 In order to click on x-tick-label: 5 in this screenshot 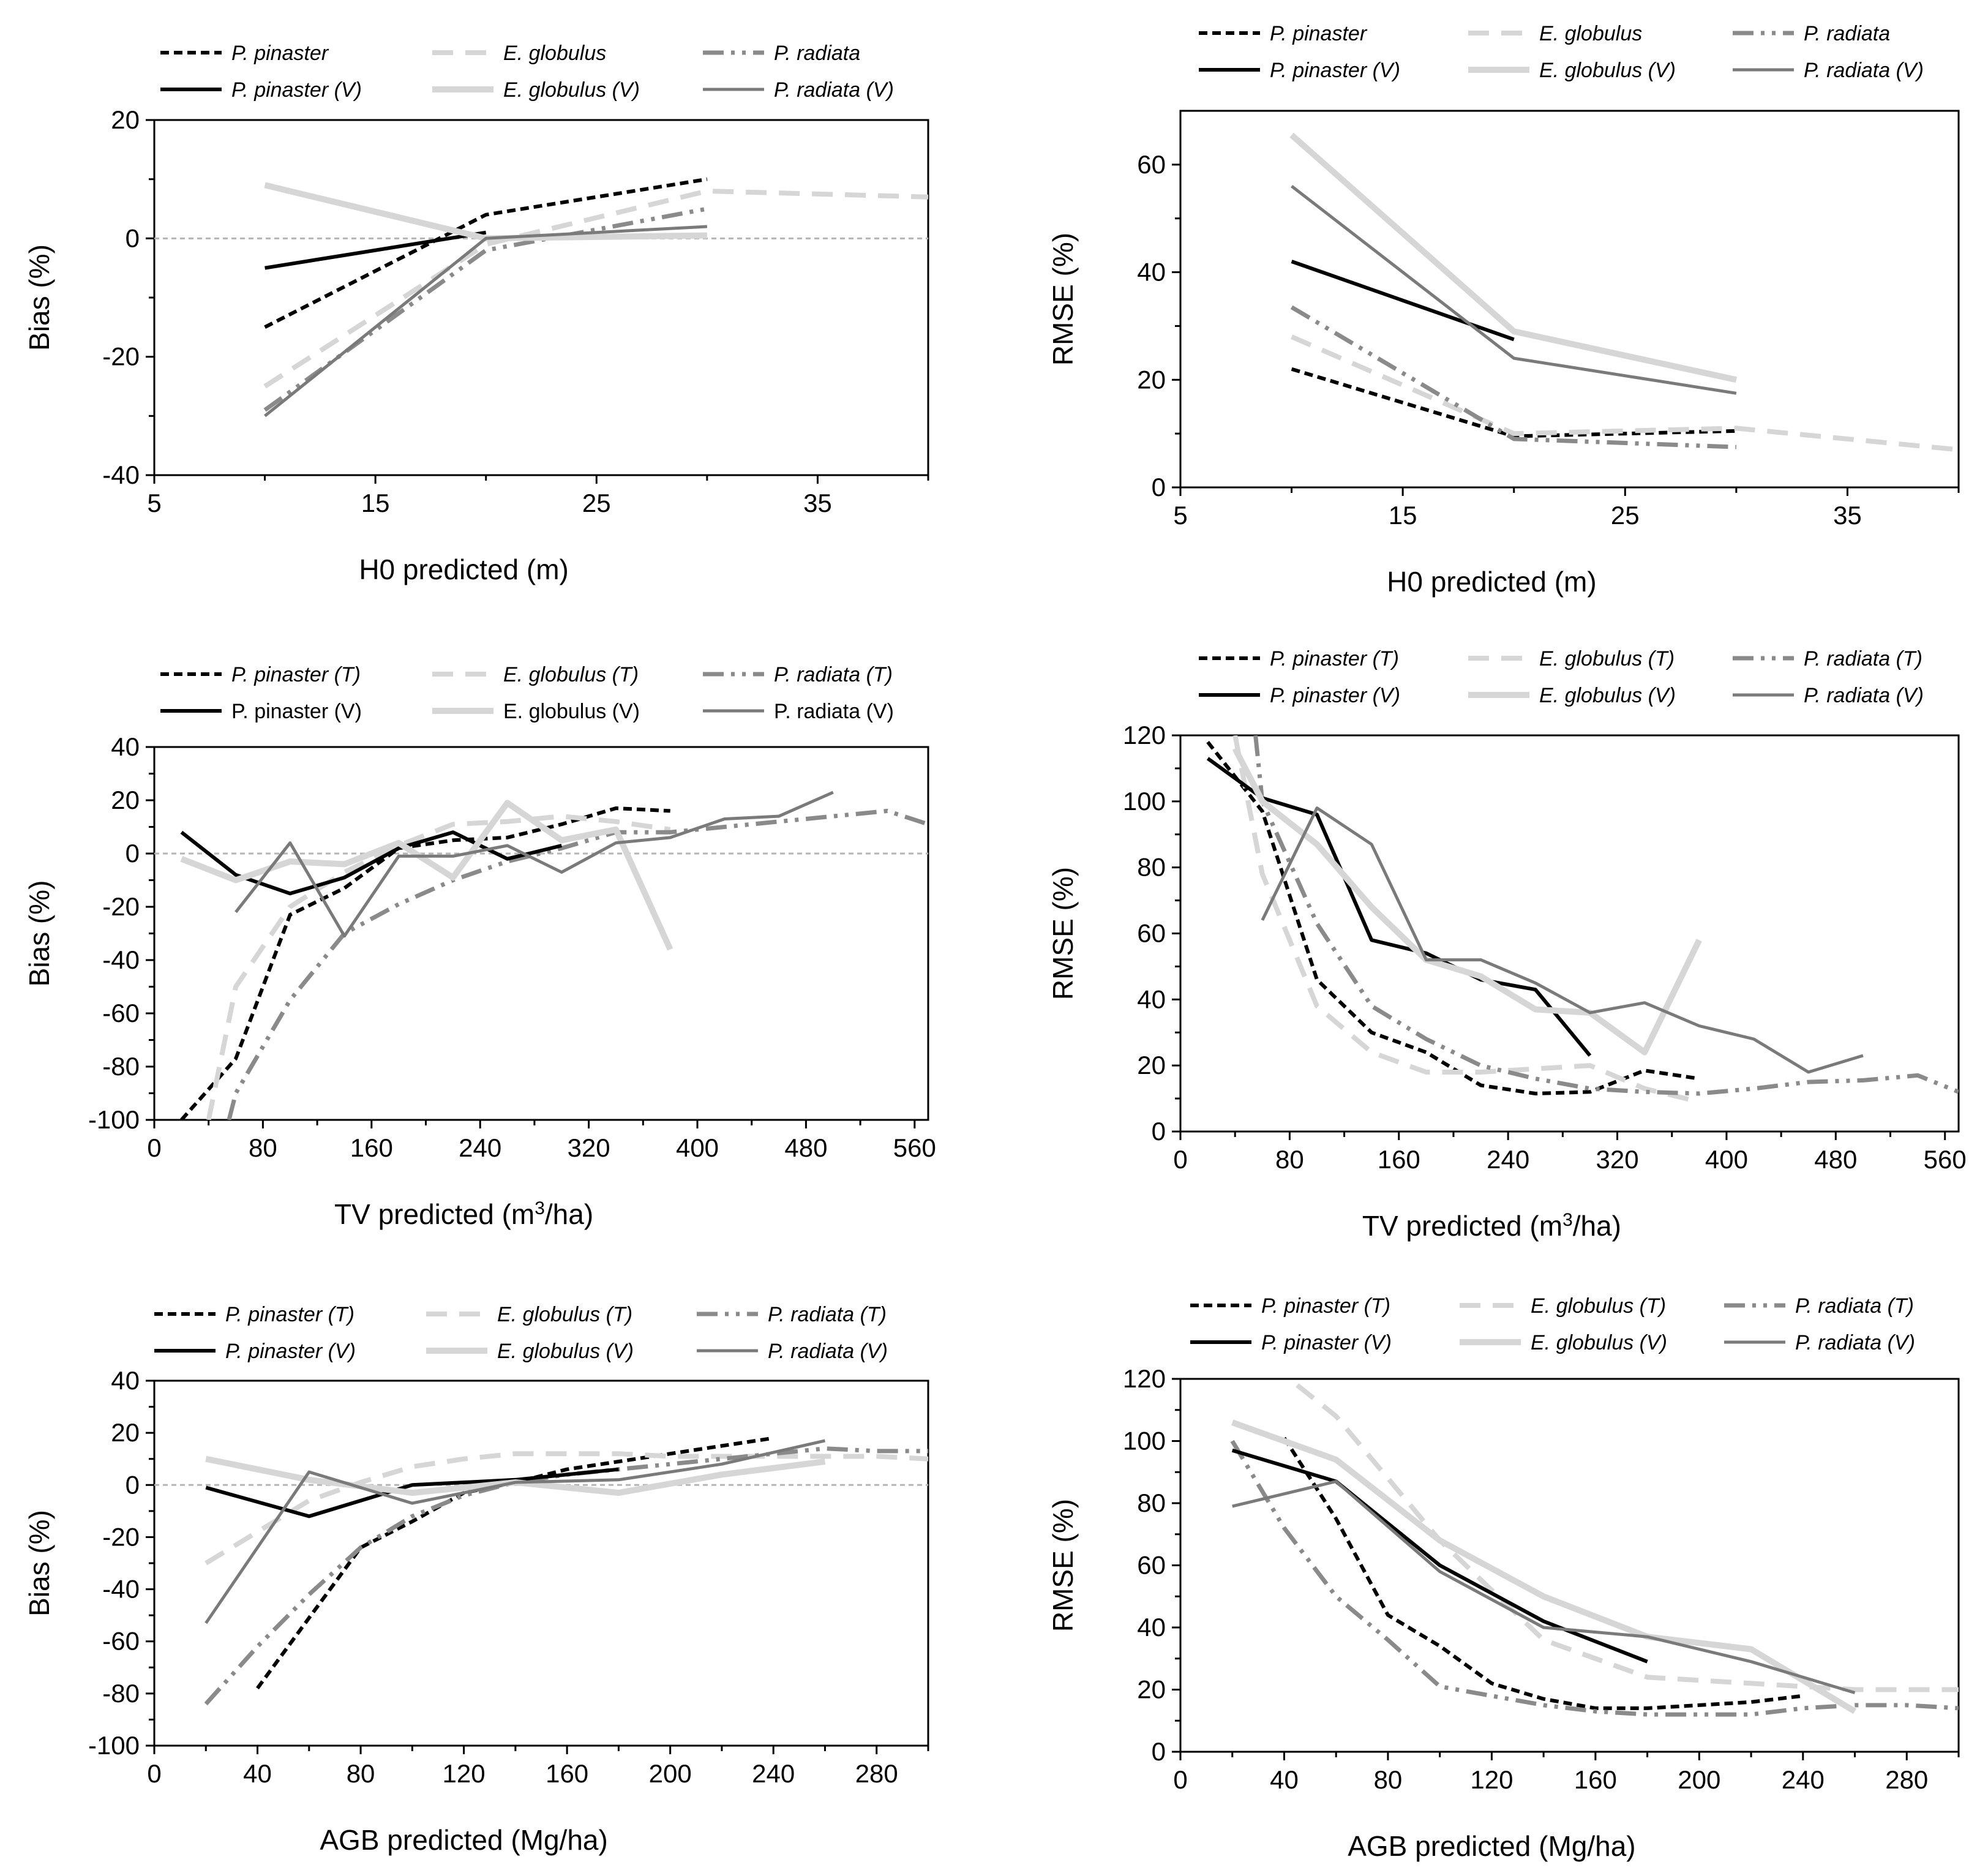, I will do `click(154, 503)`.